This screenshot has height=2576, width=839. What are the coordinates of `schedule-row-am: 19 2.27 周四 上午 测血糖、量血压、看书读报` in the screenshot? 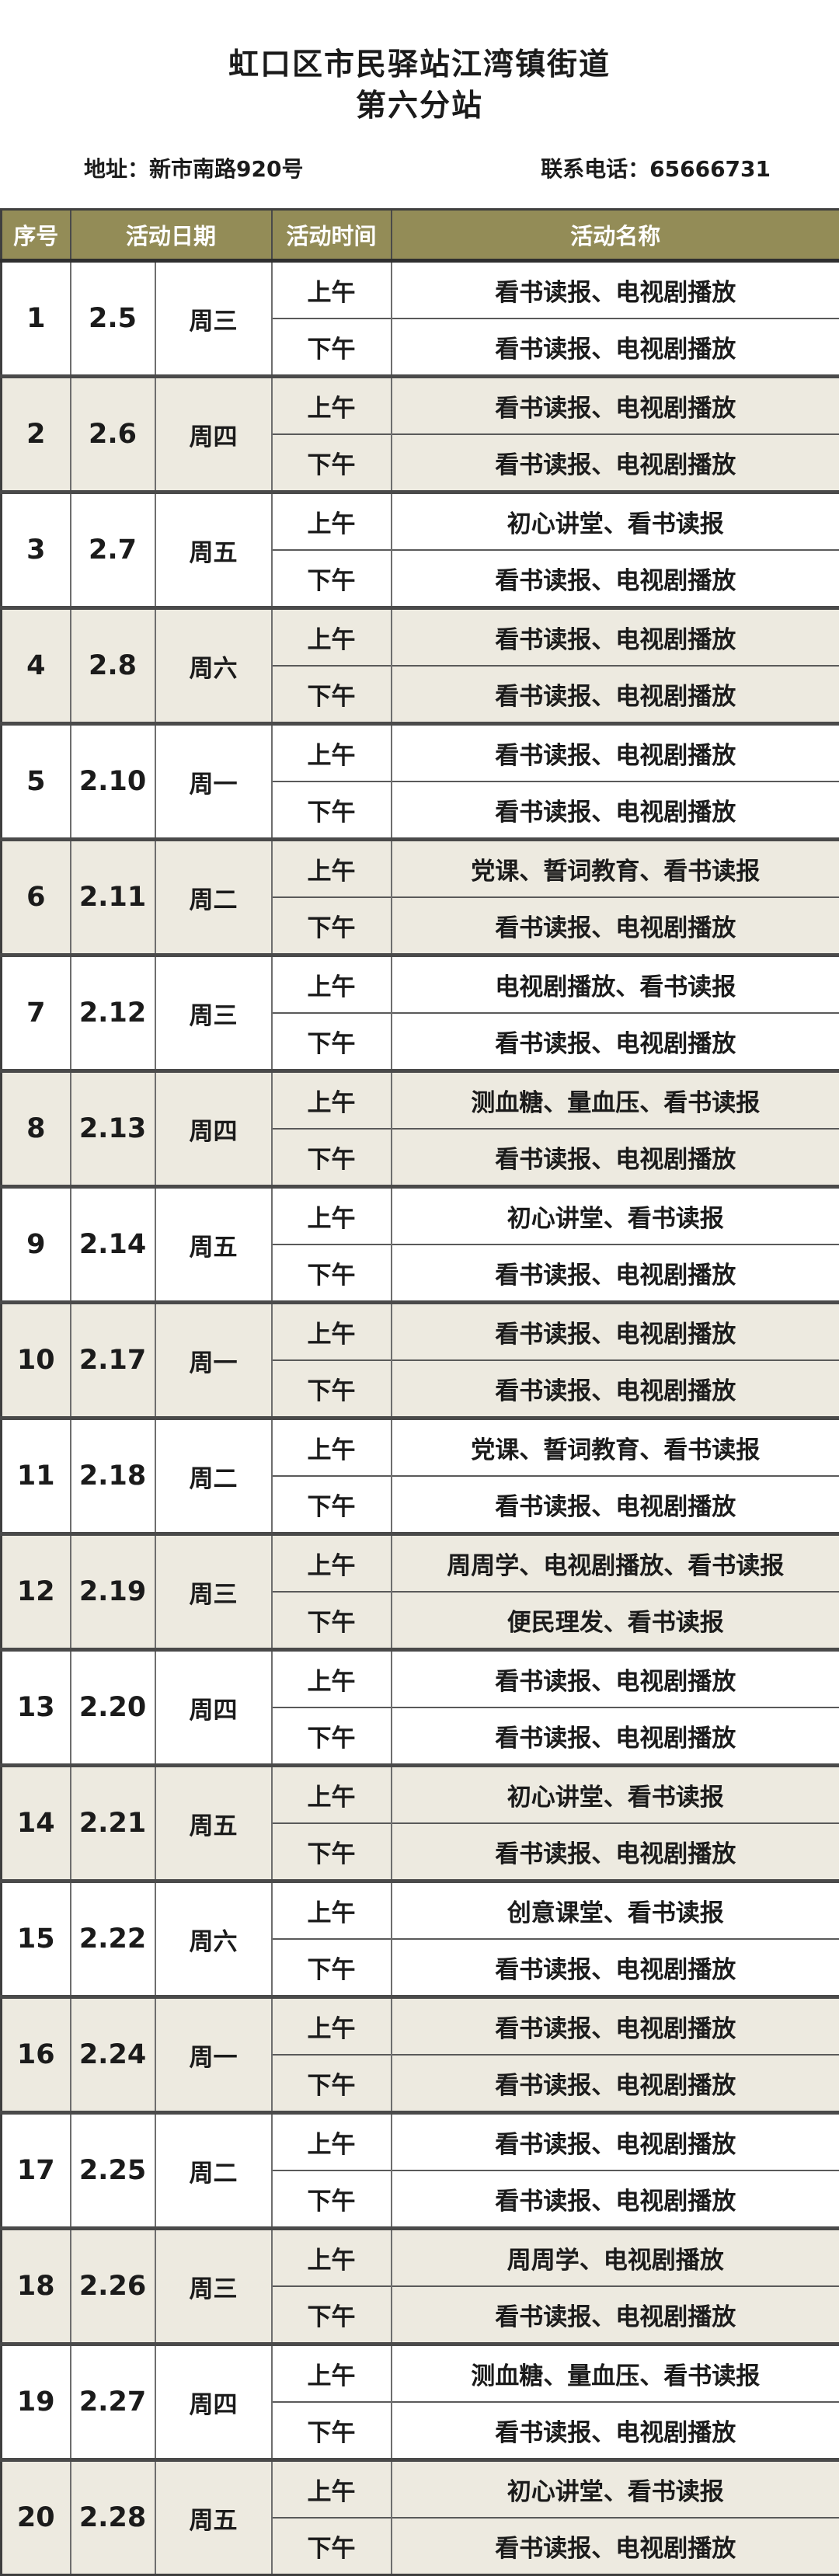 It's located at (421, 2374).